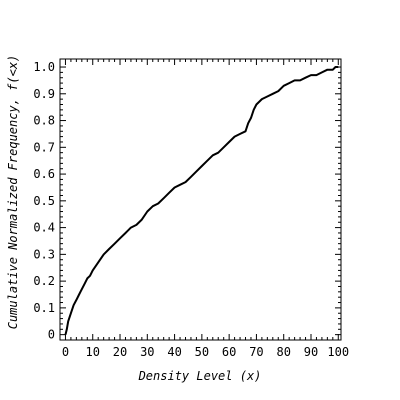  I want to click on y-tick-label: 0.2, so click(44, 281).